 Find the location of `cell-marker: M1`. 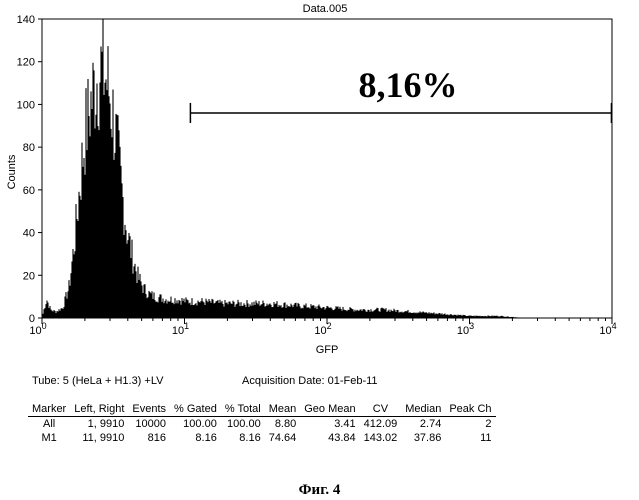

cell-marker: M1 is located at coordinates (49, 438).